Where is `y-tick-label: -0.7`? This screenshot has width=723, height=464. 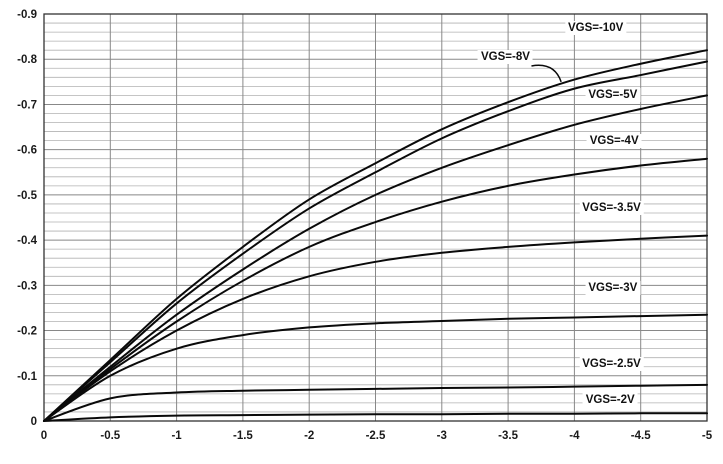
y-tick-label: -0.7 is located at coordinates (27, 105).